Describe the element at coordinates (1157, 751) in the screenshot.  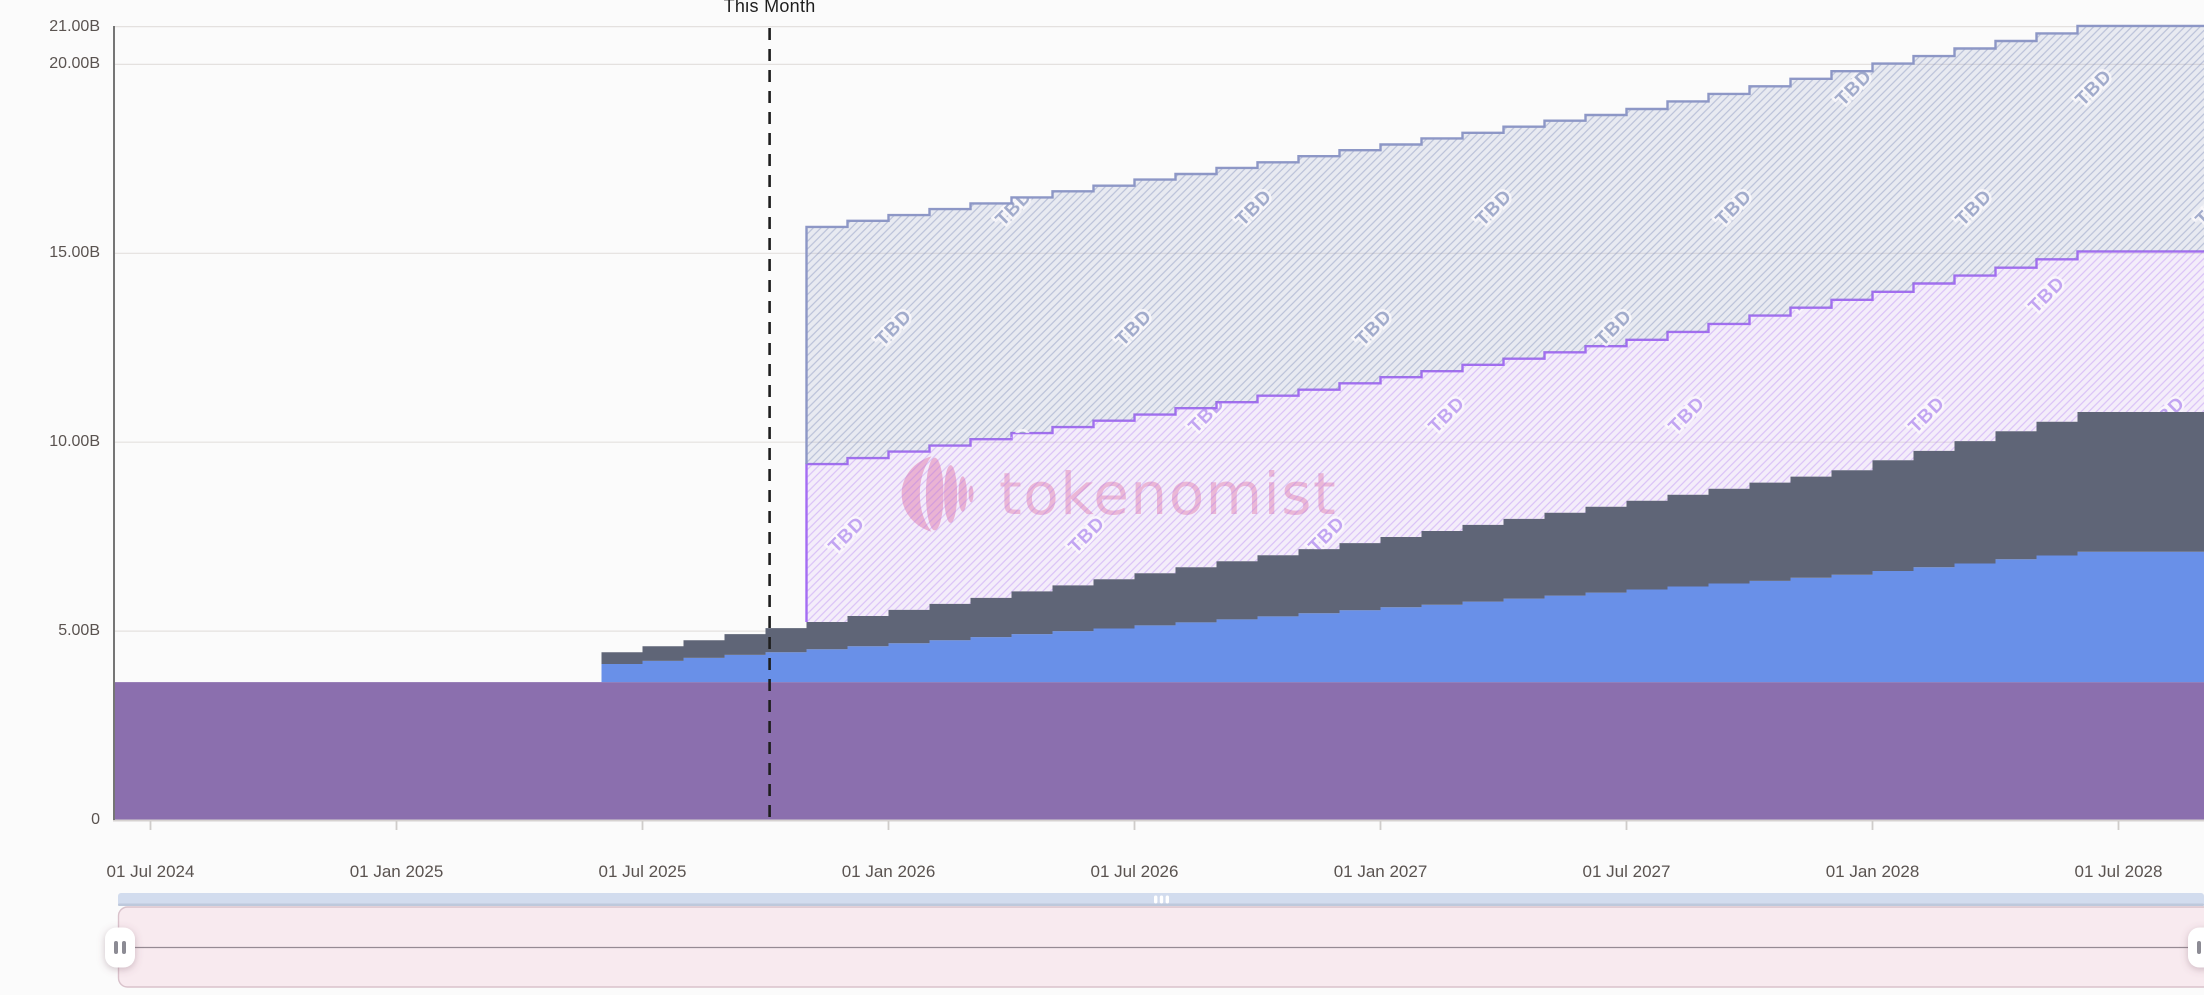
I see `area-purple-solid` at that location.